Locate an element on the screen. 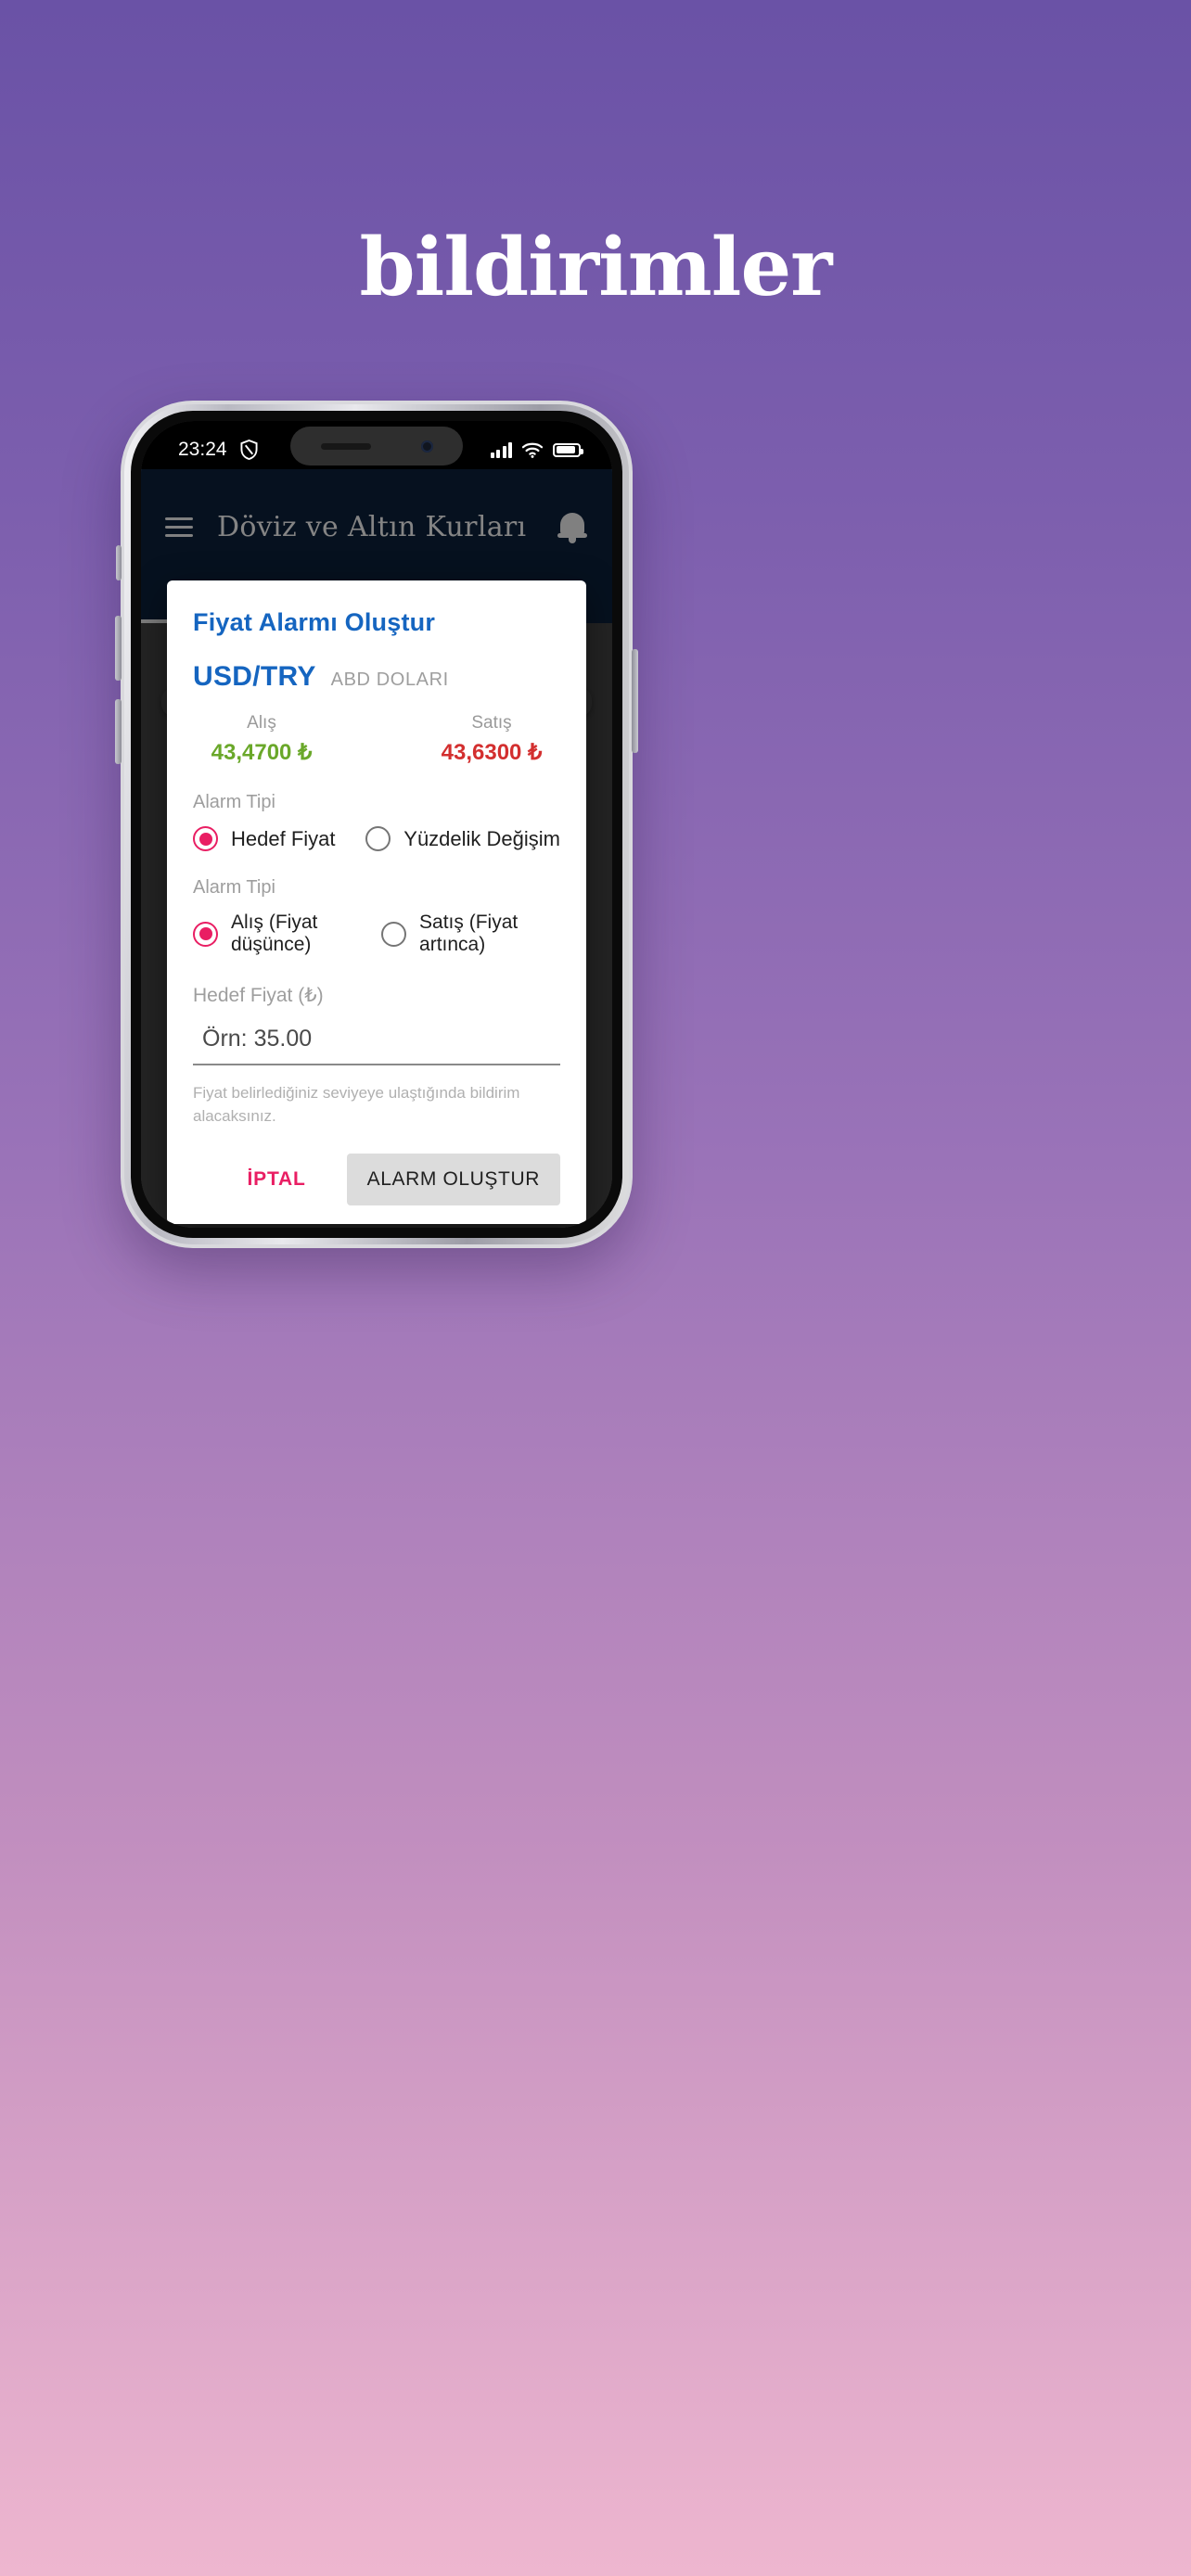 Image resolution: width=1191 pixels, height=2576 pixels. earpiece-speaker is located at coordinates (345, 446).